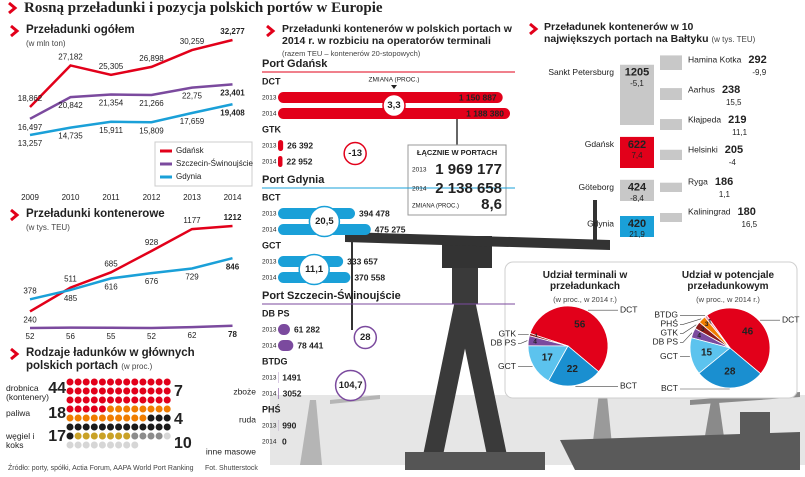 The width and height of the screenshot is (805, 477). Describe the element at coordinates (477, 241) in the screenshot. I see `crane-boom` at that location.